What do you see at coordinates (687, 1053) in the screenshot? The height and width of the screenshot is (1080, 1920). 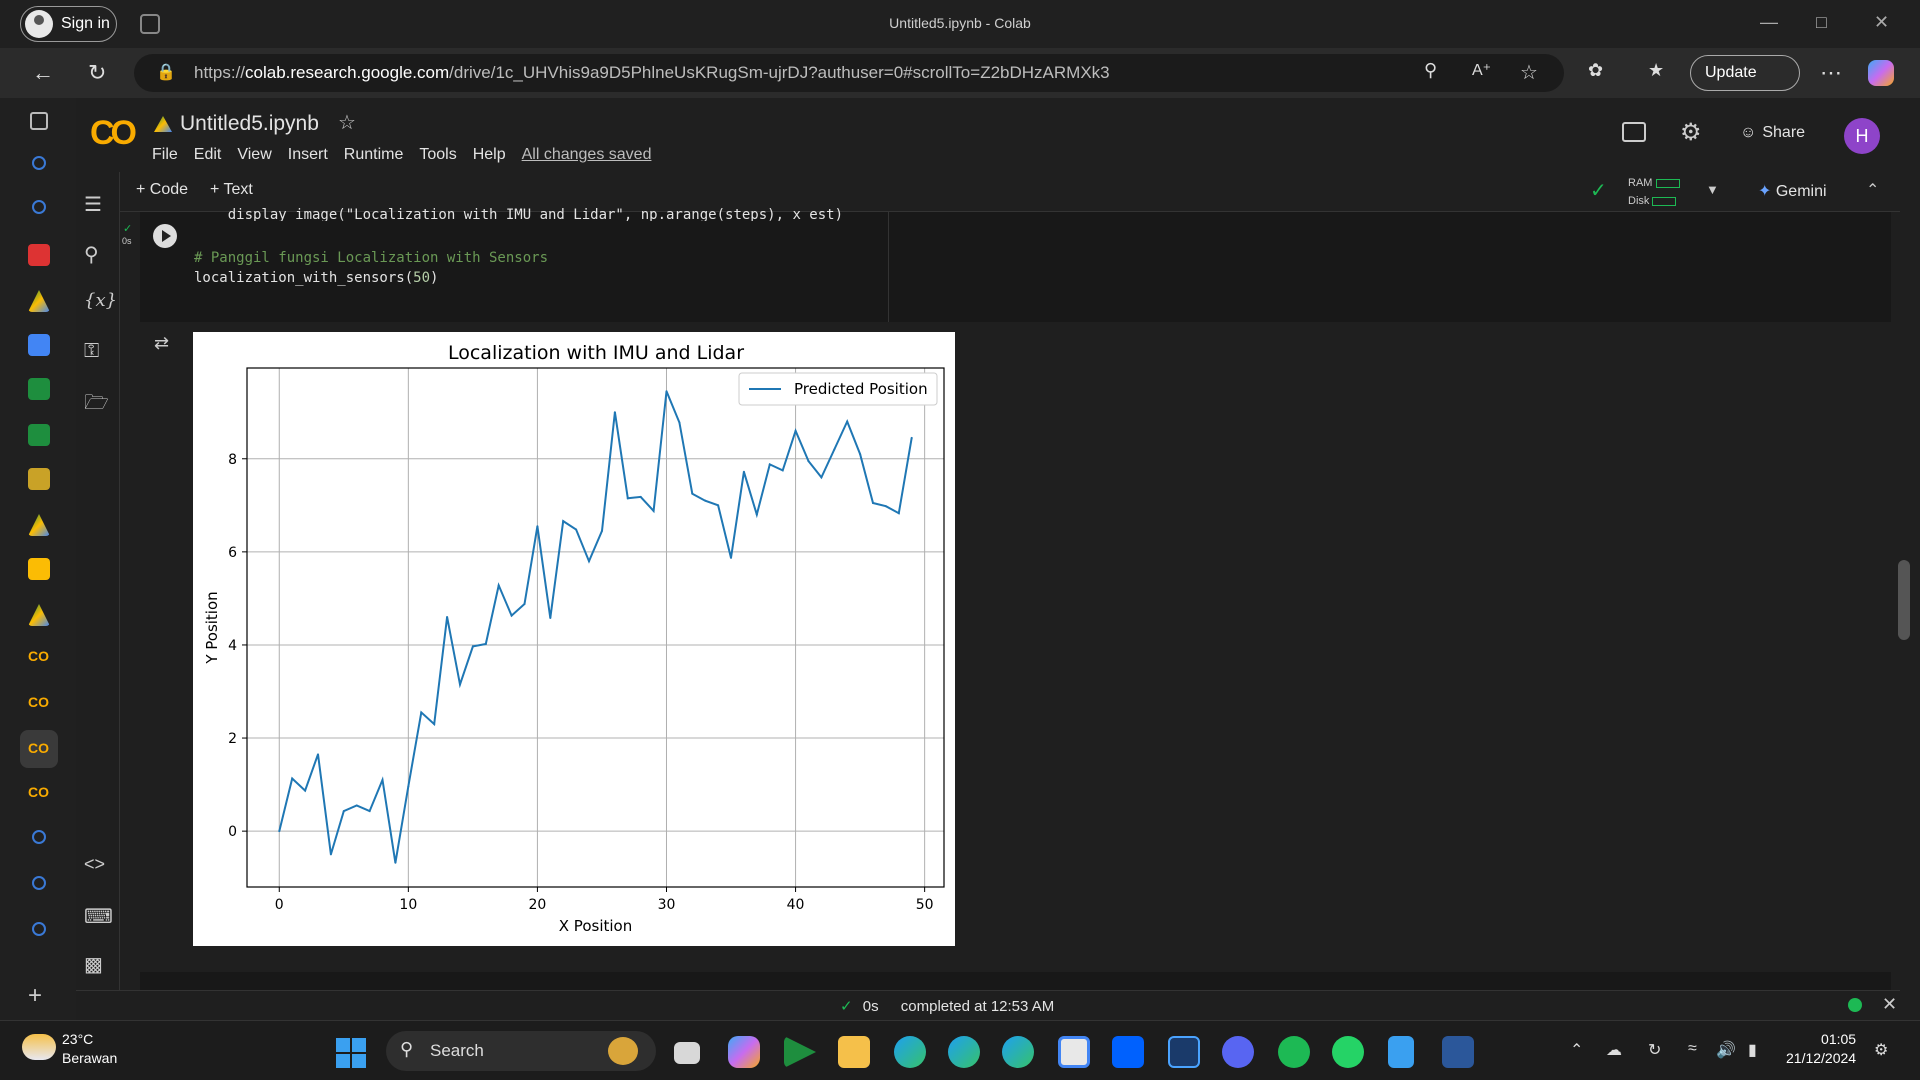 I see `task-view-icon` at bounding box center [687, 1053].